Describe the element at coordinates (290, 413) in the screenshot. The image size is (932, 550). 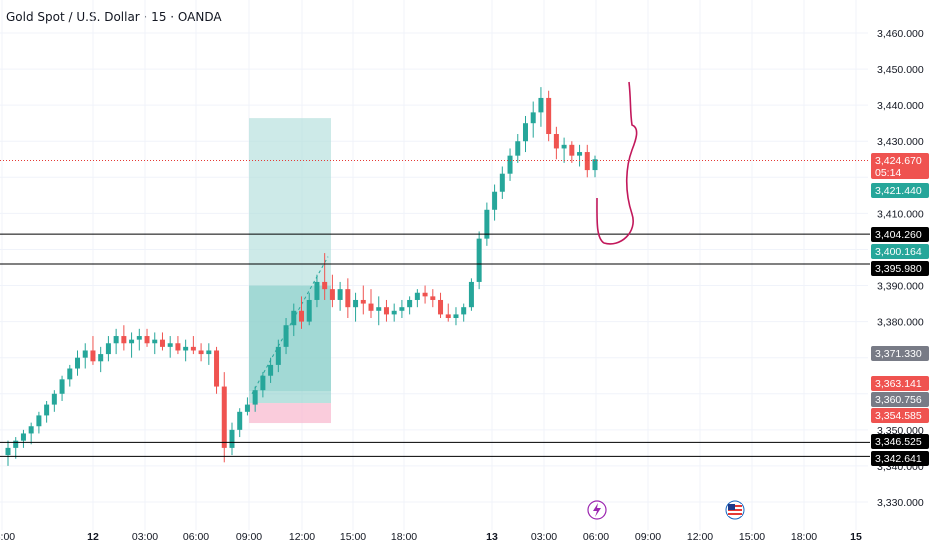
I see `stop-zone` at that location.